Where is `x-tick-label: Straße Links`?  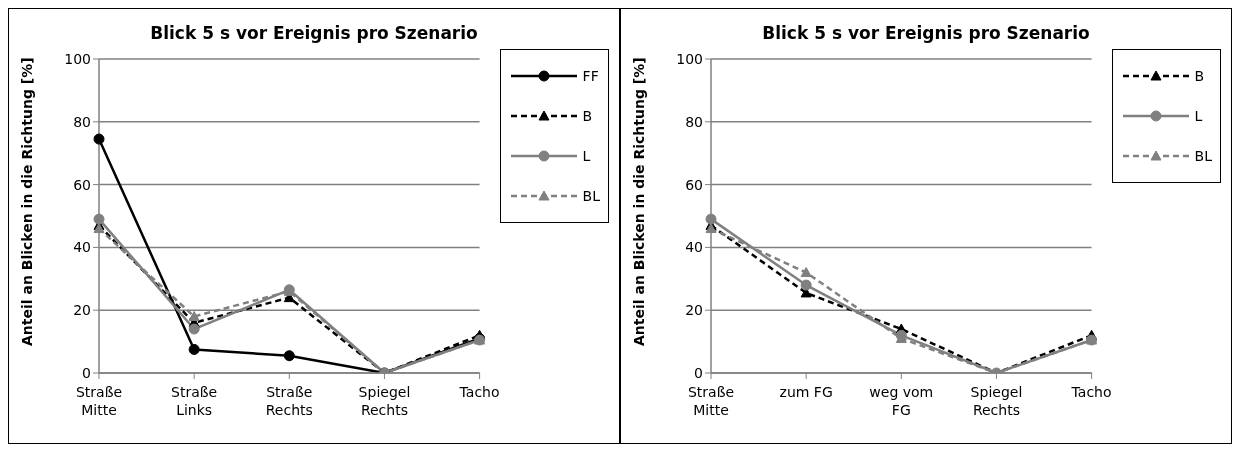 x-tick-label: Straße Links is located at coordinates (194, 401).